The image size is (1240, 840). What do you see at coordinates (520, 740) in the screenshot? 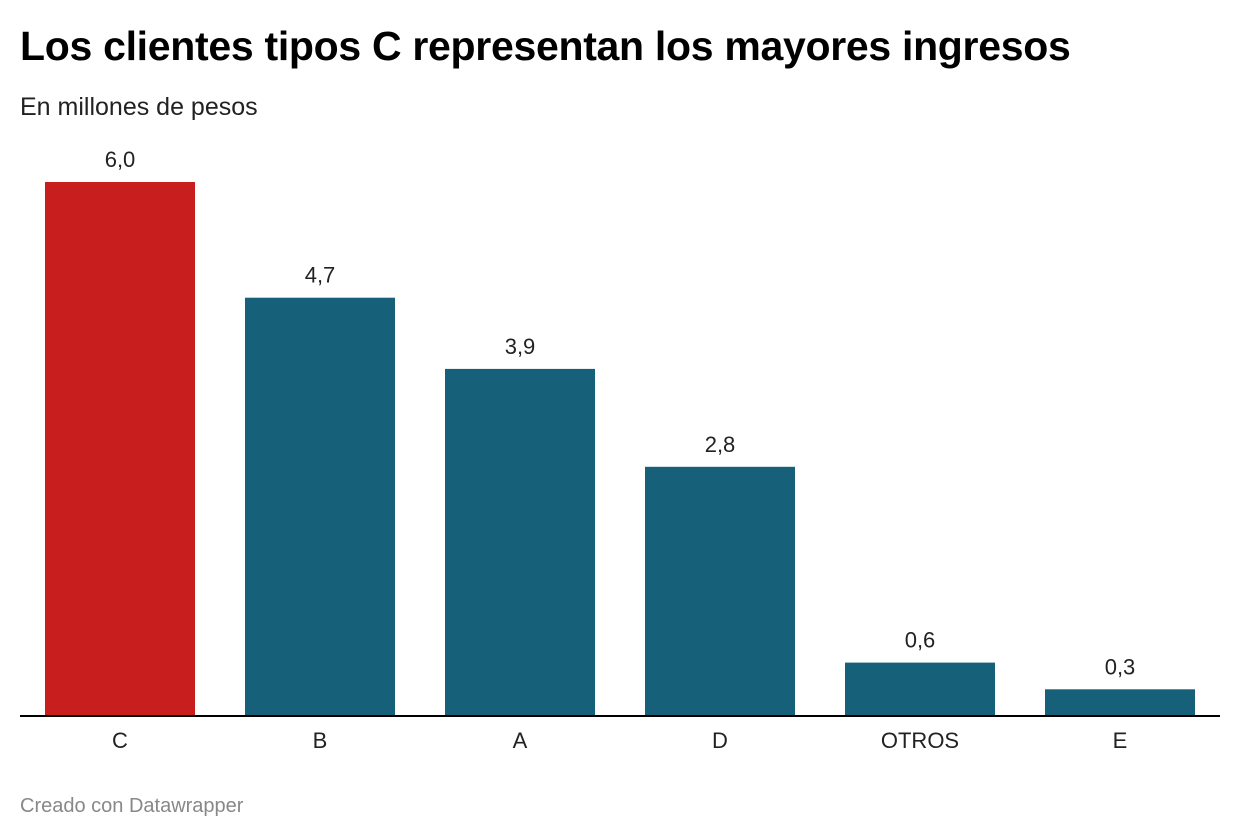
I see `category-label-a: A` at bounding box center [520, 740].